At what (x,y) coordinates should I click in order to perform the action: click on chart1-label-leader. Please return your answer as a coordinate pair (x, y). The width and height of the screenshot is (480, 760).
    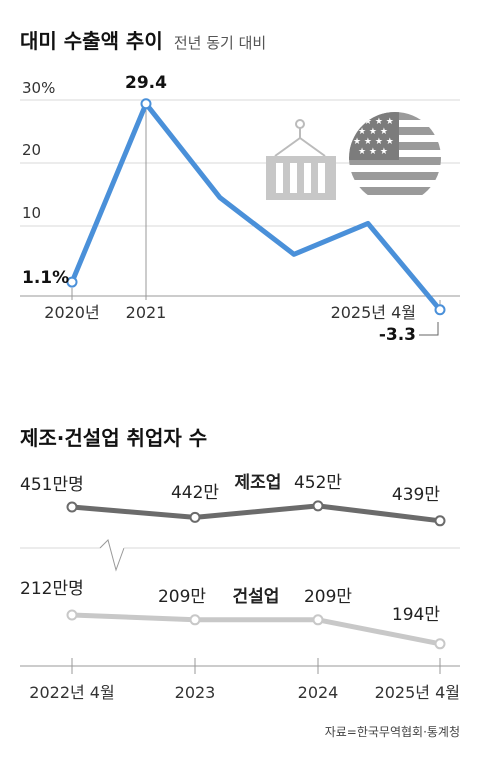
    Looking at the image, I should click on (429, 329).